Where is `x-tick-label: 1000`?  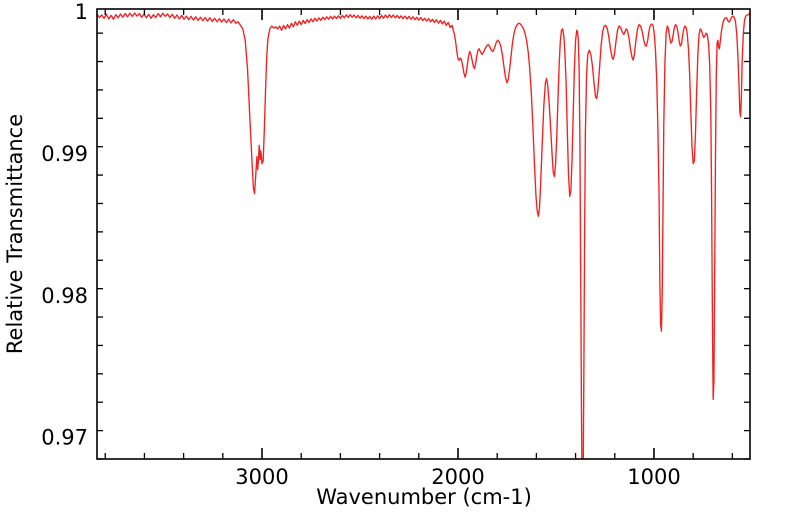
x-tick-label: 1000 is located at coordinates (653, 477).